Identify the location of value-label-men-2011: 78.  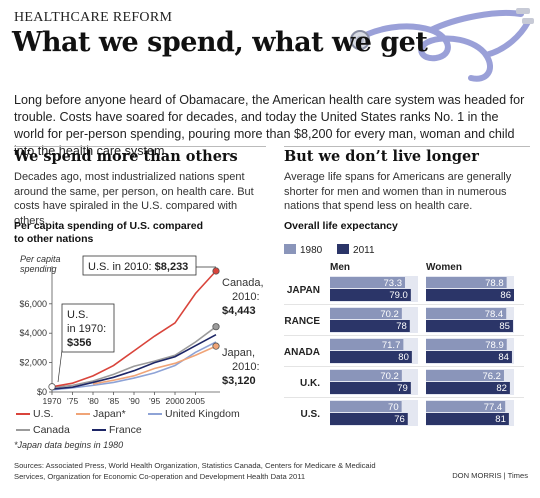
(401, 326).